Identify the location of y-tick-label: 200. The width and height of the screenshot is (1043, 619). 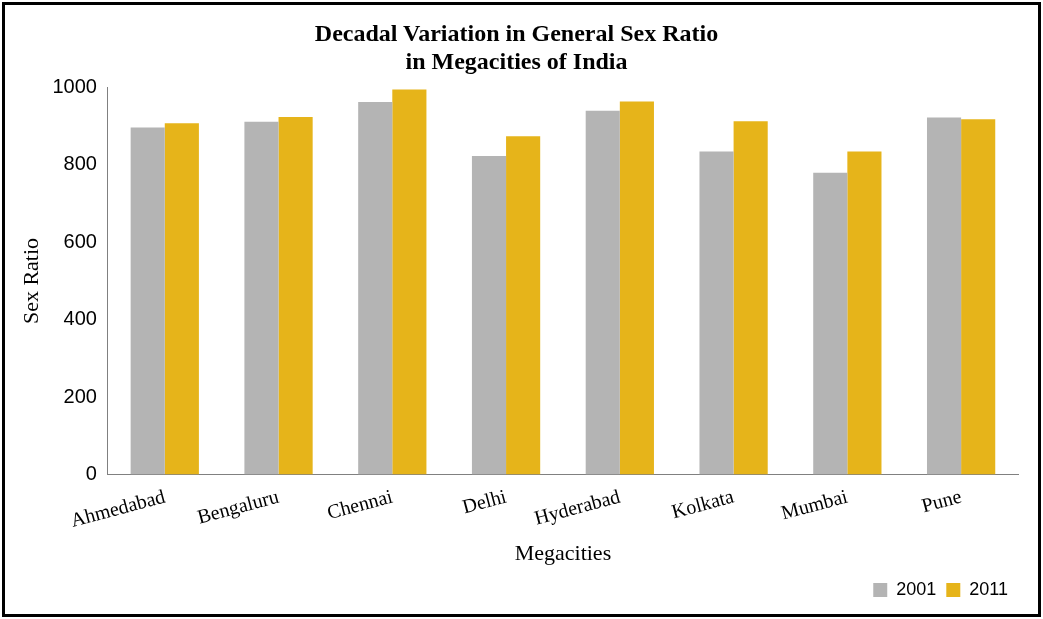
(80, 395).